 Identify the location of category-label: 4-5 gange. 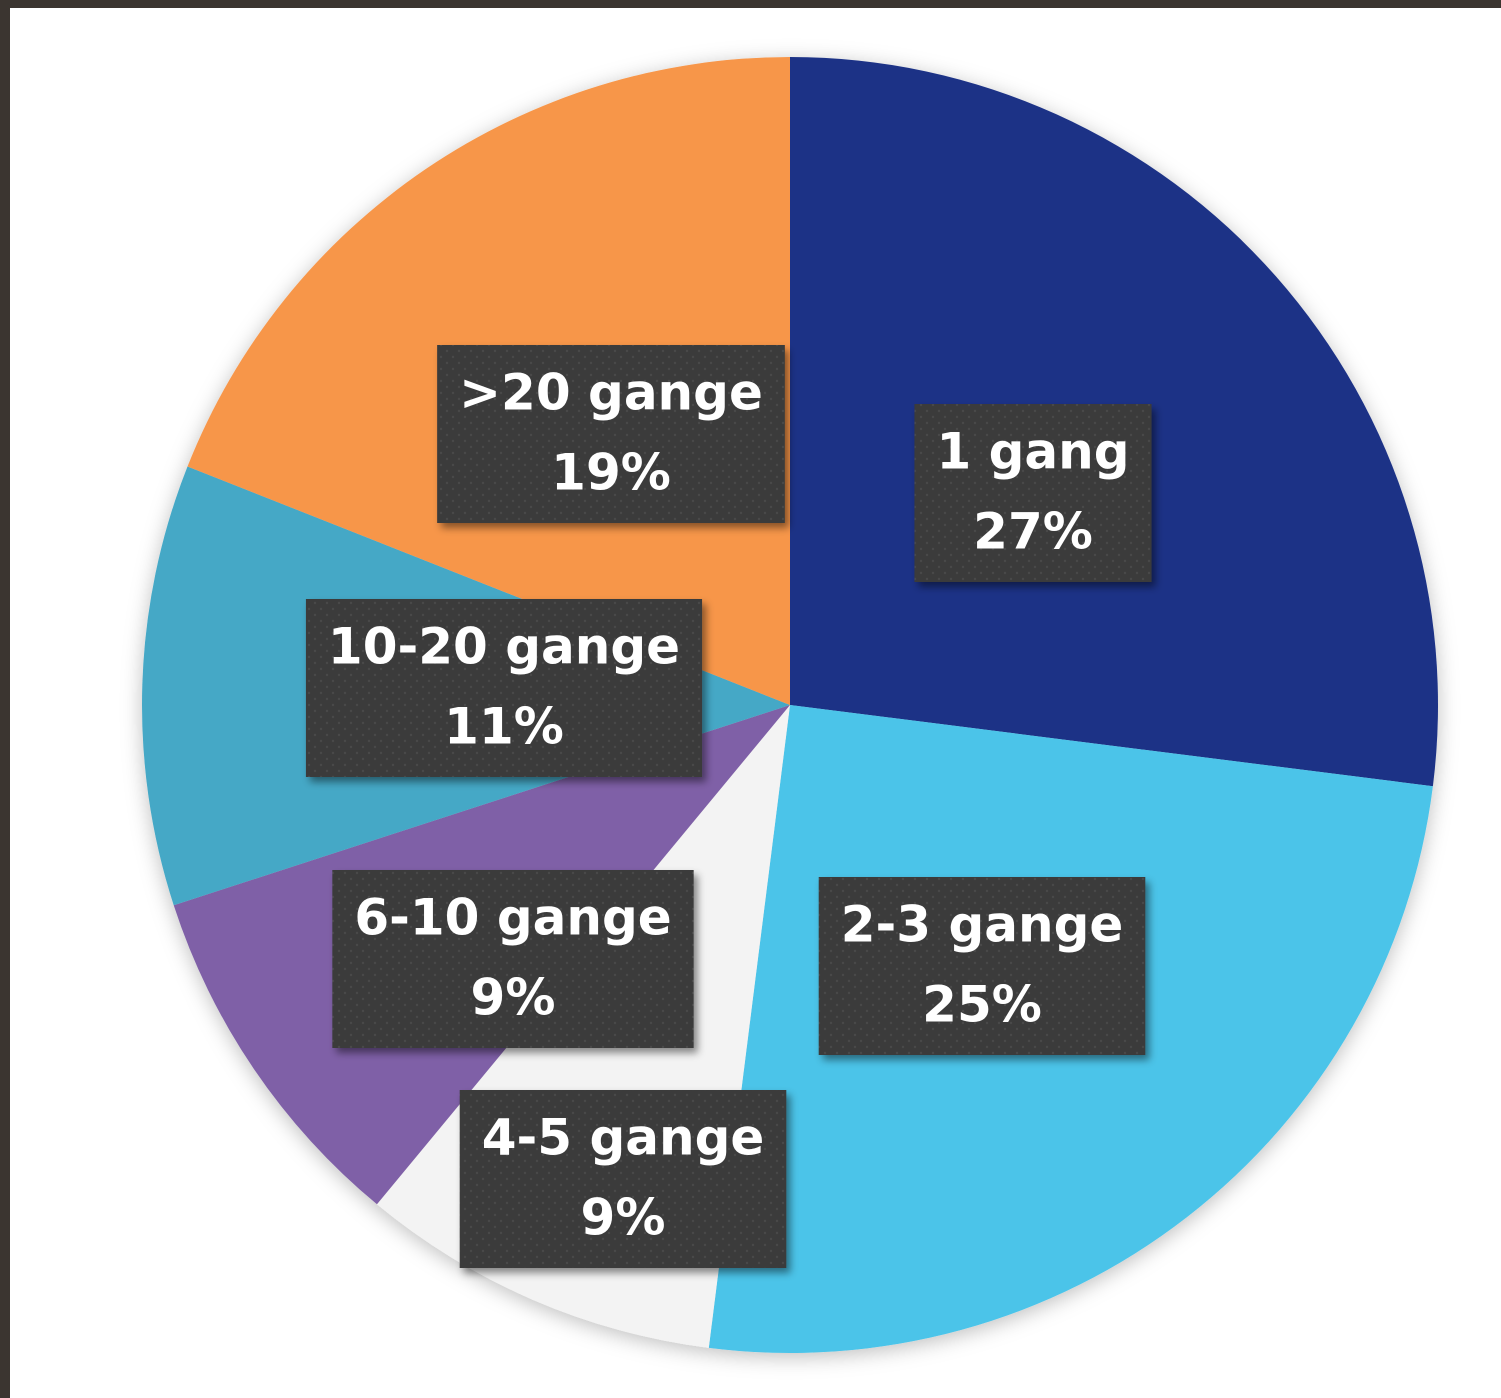
(623, 1138).